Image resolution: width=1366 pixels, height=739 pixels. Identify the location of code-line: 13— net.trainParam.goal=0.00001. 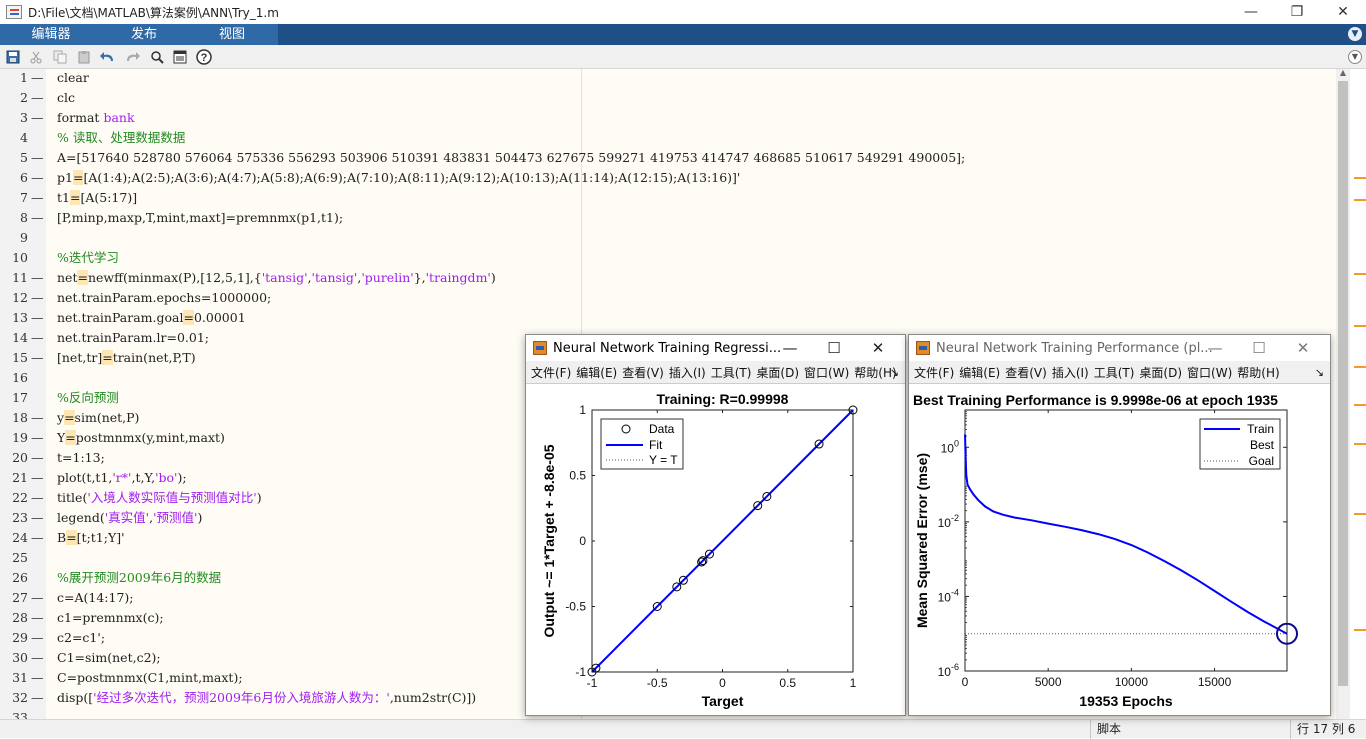
(668, 318).